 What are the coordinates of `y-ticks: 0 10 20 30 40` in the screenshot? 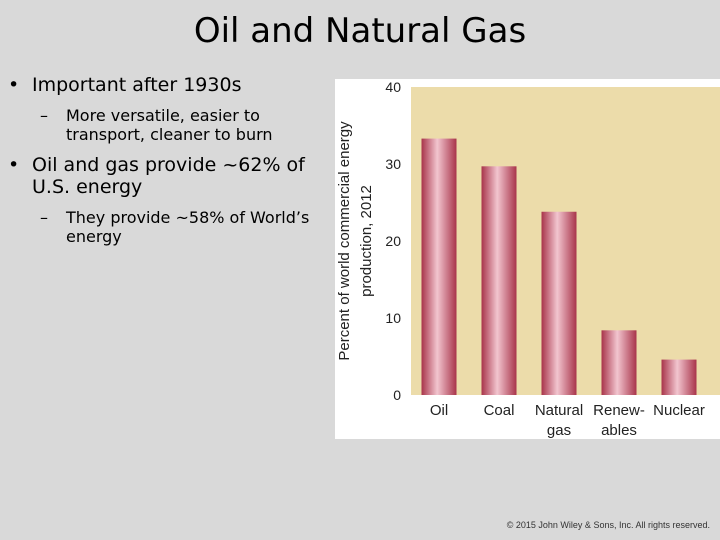 It's located at (393, 241).